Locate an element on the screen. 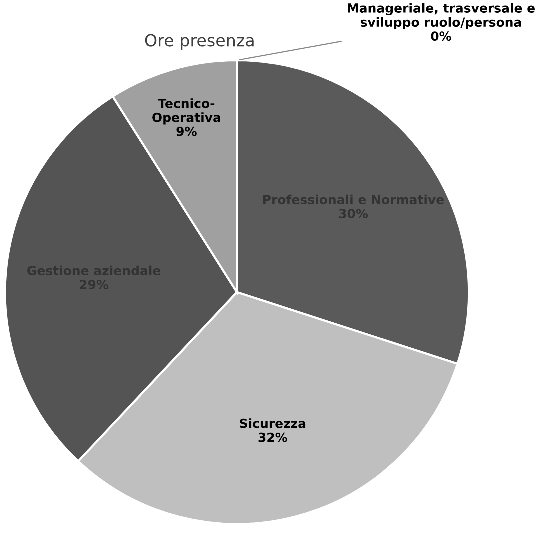  category-label: Manageriale, trasversale e sviluppo ruolo/persona is located at coordinates (441, 16).